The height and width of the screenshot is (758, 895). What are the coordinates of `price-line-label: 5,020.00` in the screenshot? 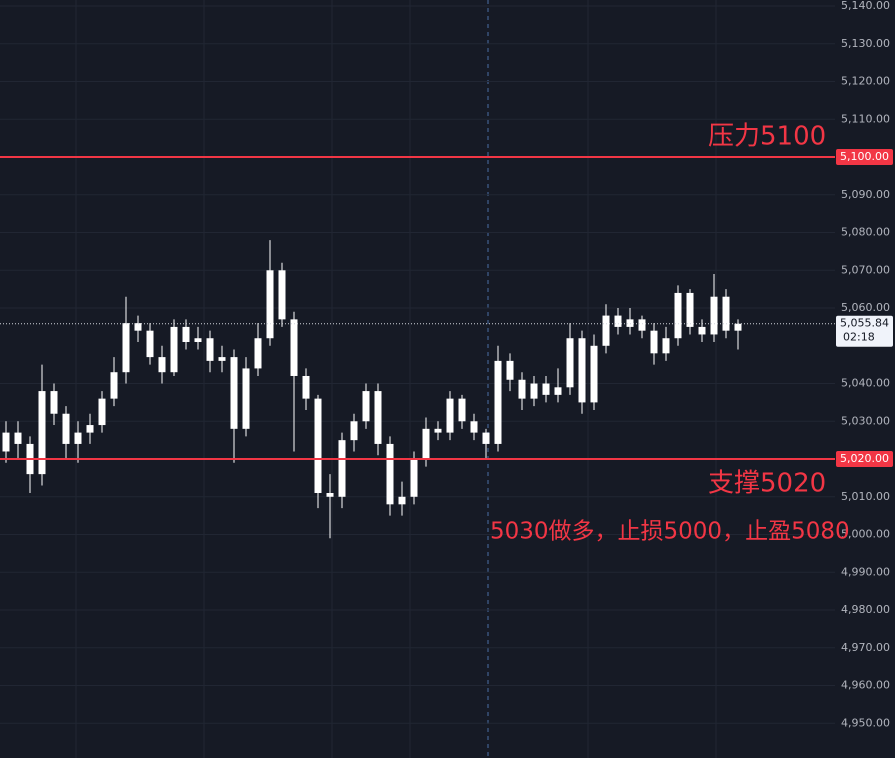 It's located at (864, 458).